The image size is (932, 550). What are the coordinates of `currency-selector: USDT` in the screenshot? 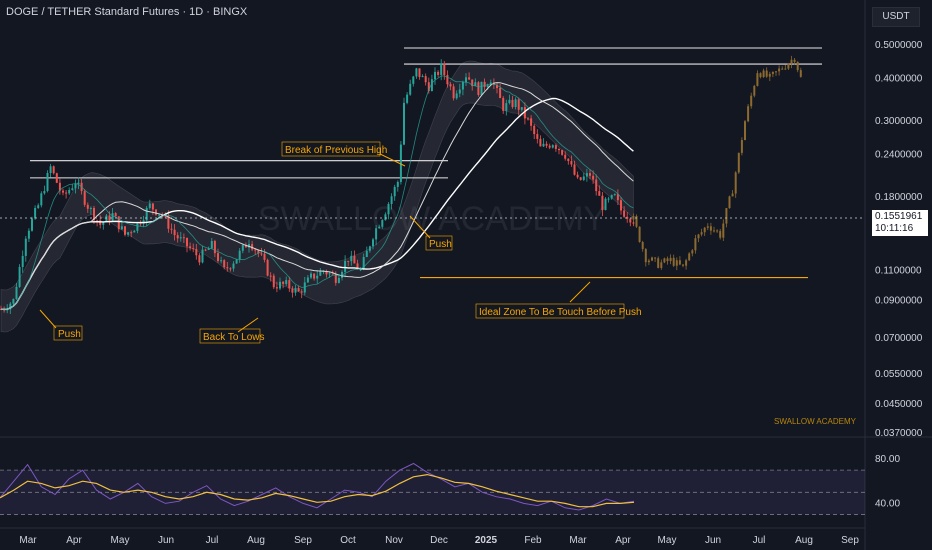 It's located at (896, 17).